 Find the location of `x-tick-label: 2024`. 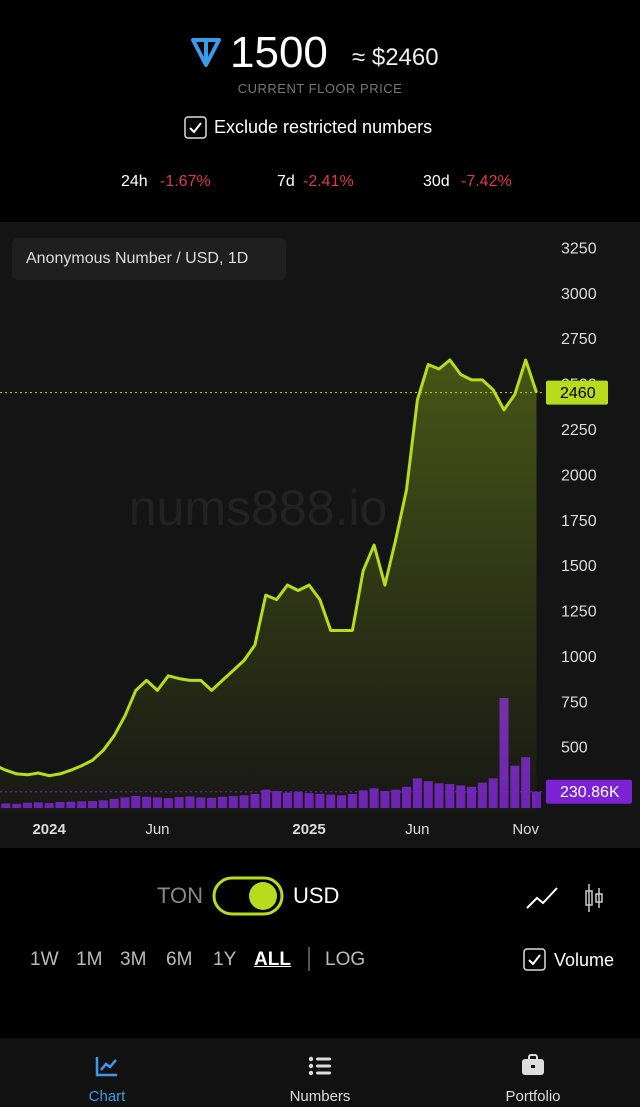

x-tick-label: 2024 is located at coordinates (49, 829).